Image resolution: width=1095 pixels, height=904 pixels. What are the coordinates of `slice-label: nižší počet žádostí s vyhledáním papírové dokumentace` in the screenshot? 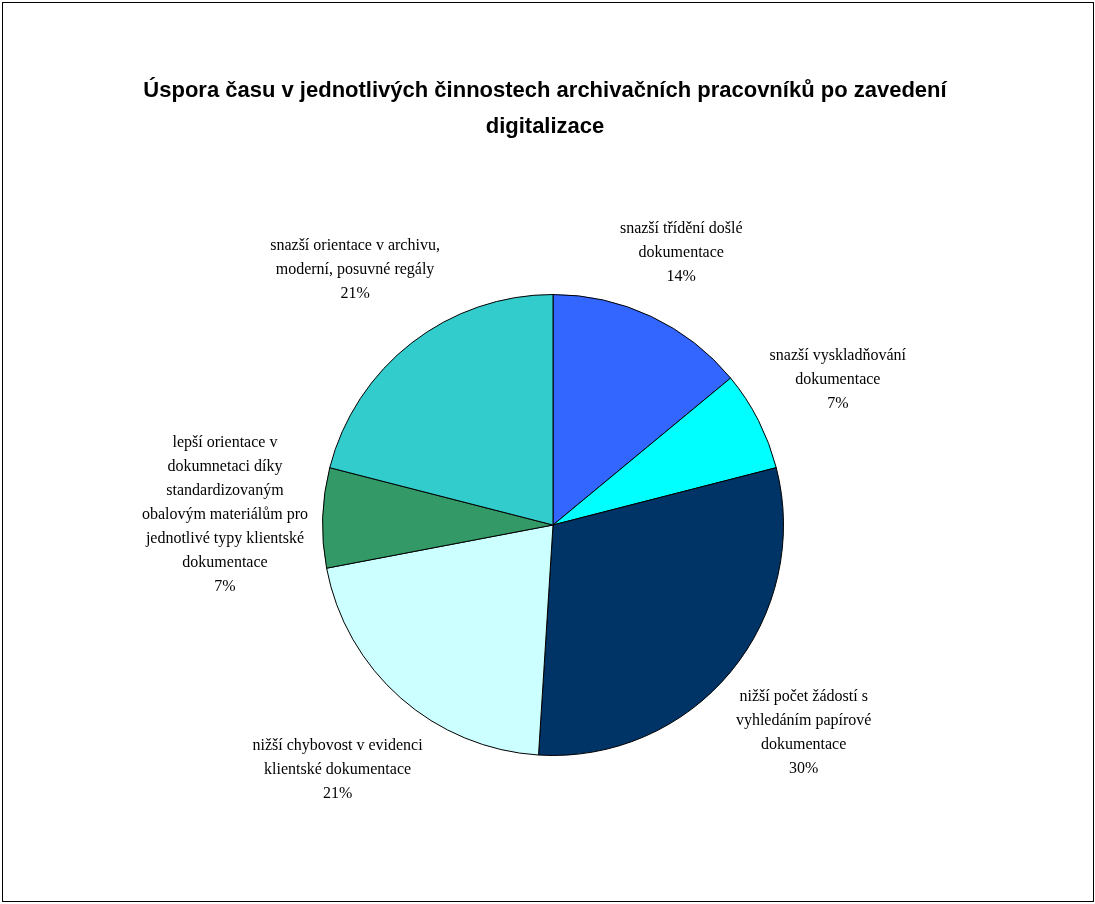 It's located at (803, 719).